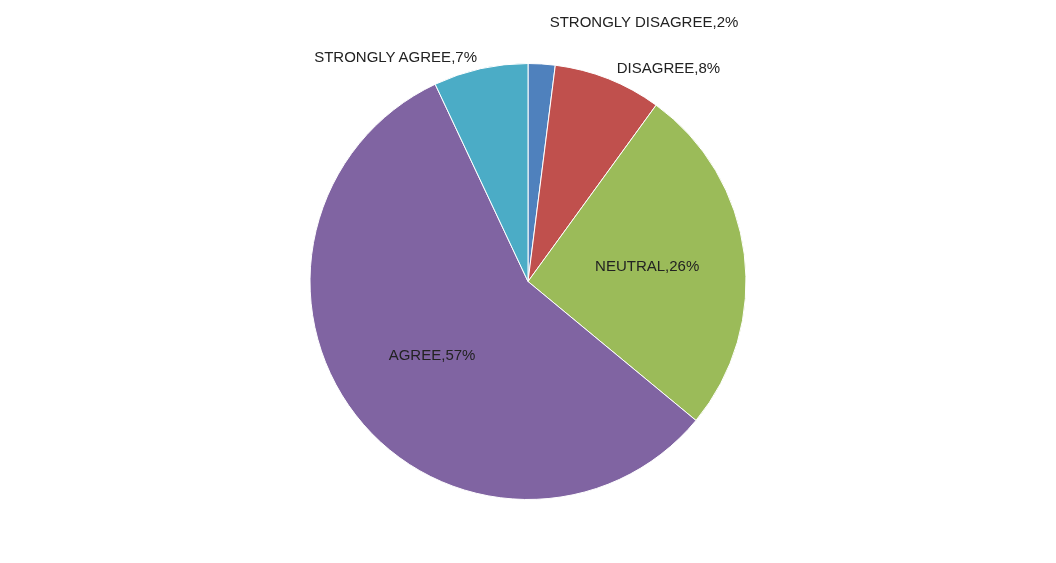 This screenshot has width=1056, height=563. What do you see at coordinates (415, 354) in the screenshot?
I see `slice-label: AGREE` at bounding box center [415, 354].